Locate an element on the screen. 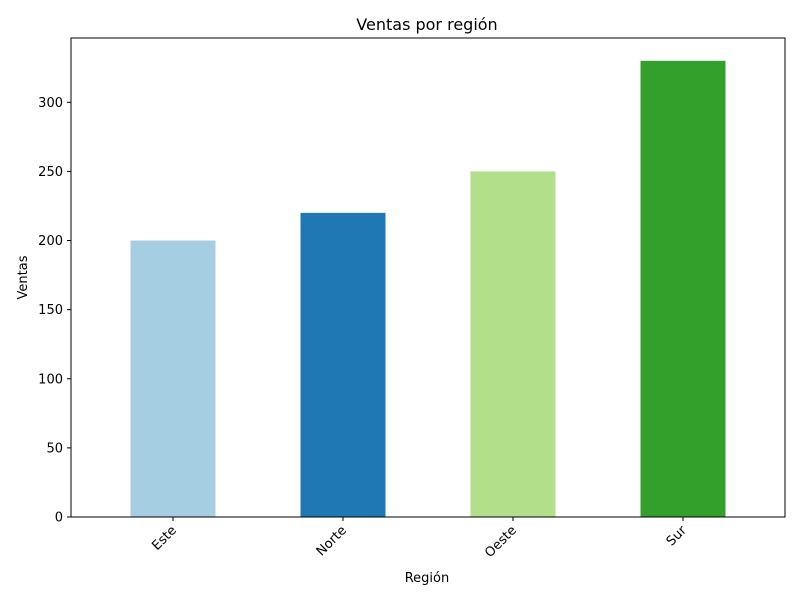  y-tick-label: 50 is located at coordinates (54, 448).